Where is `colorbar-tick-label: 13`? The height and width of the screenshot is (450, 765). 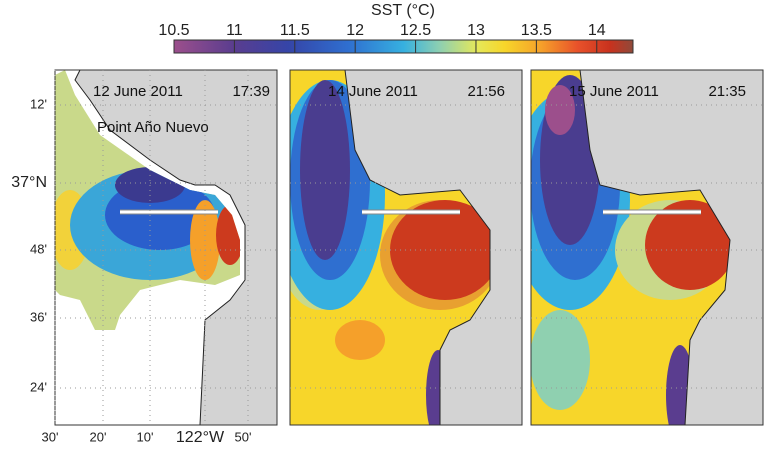 colorbar-tick-label: 13 is located at coordinates (476, 30).